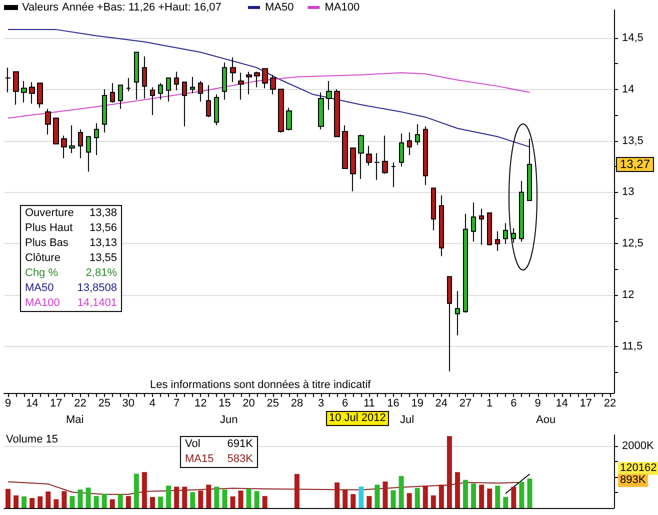  Describe the element at coordinates (248, 404) in the screenshot. I see `x-tick-label: 20` at that location.